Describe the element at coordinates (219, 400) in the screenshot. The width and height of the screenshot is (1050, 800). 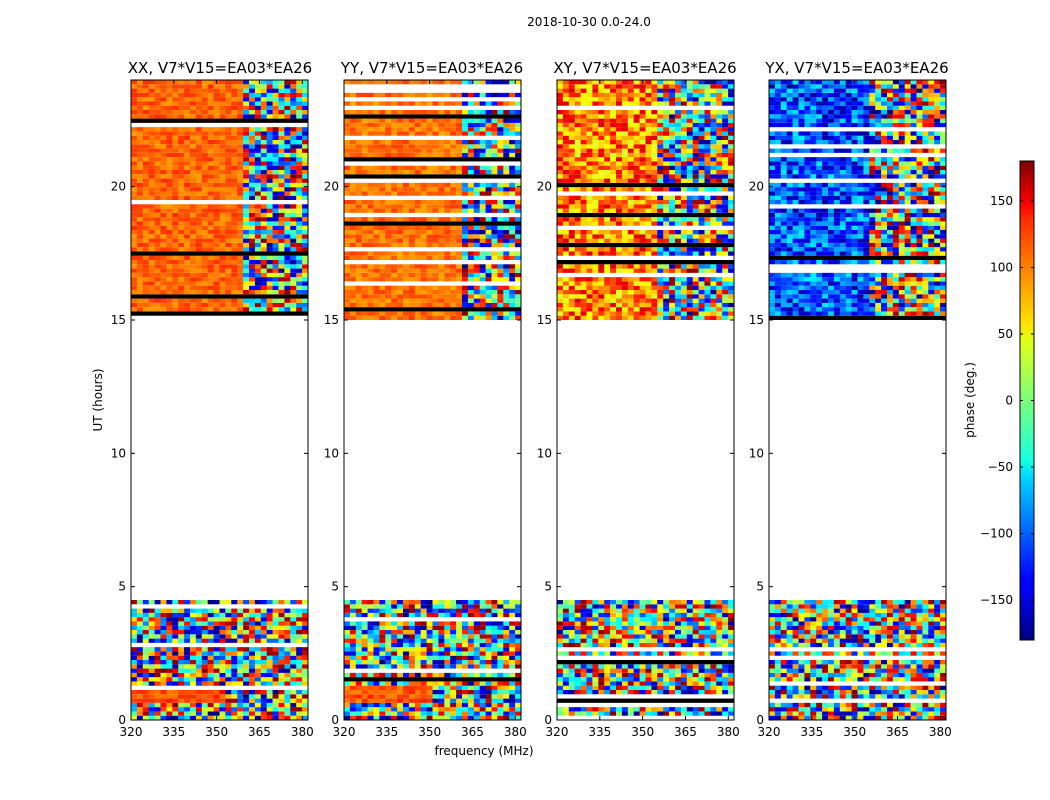
I see `axes-frame` at that location.